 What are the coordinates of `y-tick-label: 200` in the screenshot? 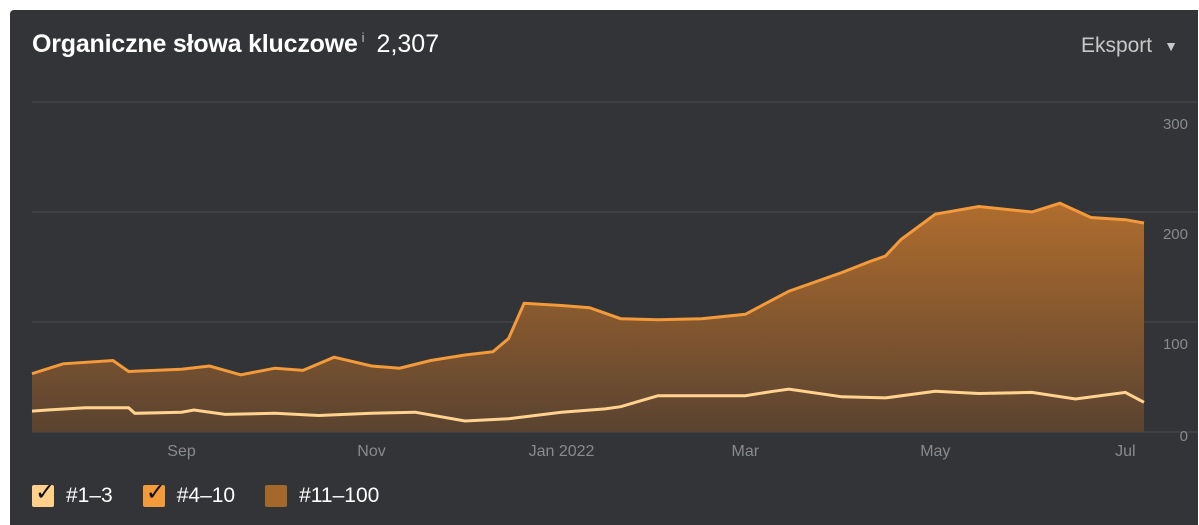 It's located at (1175, 234).